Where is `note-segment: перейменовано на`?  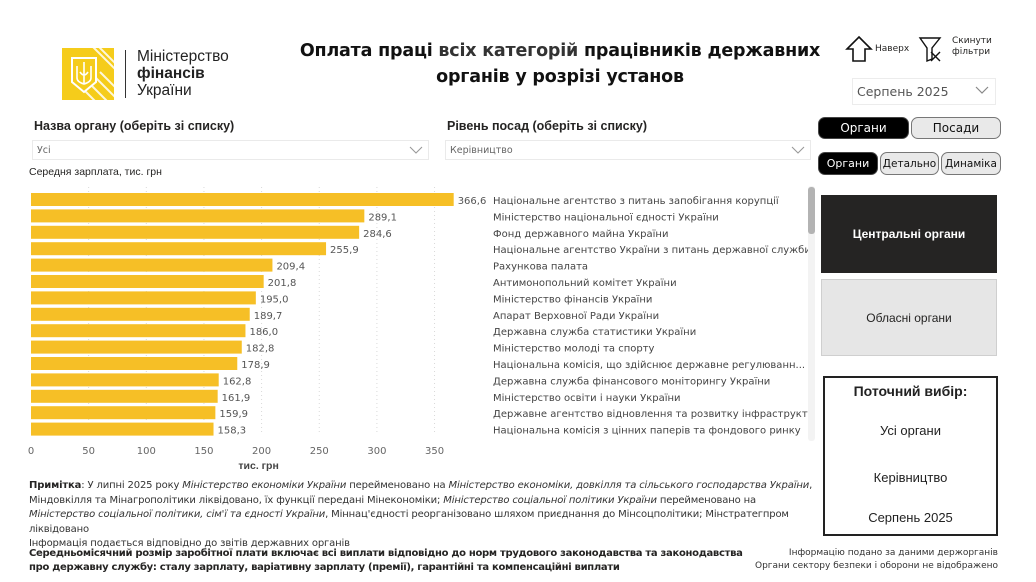
note-segment: перейменовано на is located at coordinates (706, 500).